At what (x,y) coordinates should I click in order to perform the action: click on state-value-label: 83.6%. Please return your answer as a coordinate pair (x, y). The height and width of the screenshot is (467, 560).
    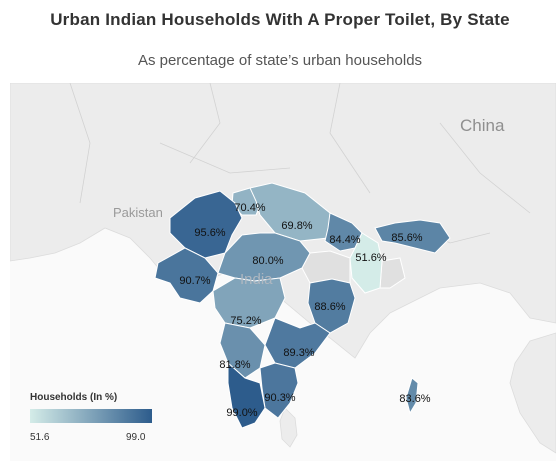
    Looking at the image, I should click on (415, 399).